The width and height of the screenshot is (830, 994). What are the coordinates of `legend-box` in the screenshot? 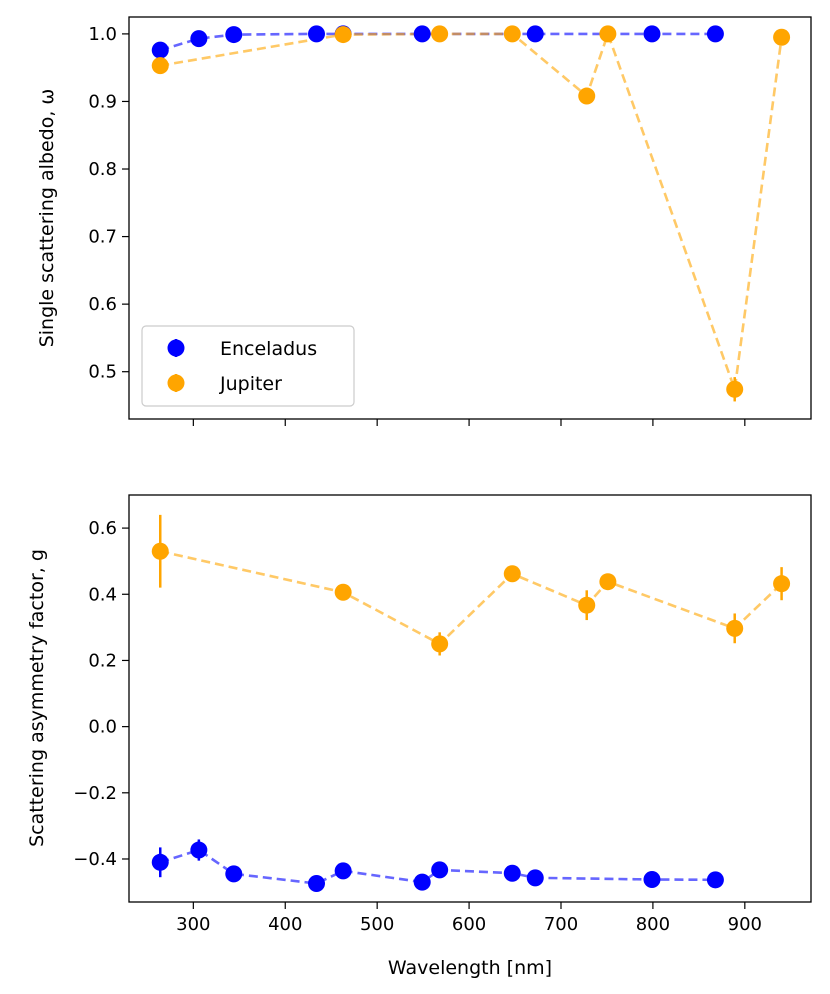 It's located at (248, 366).